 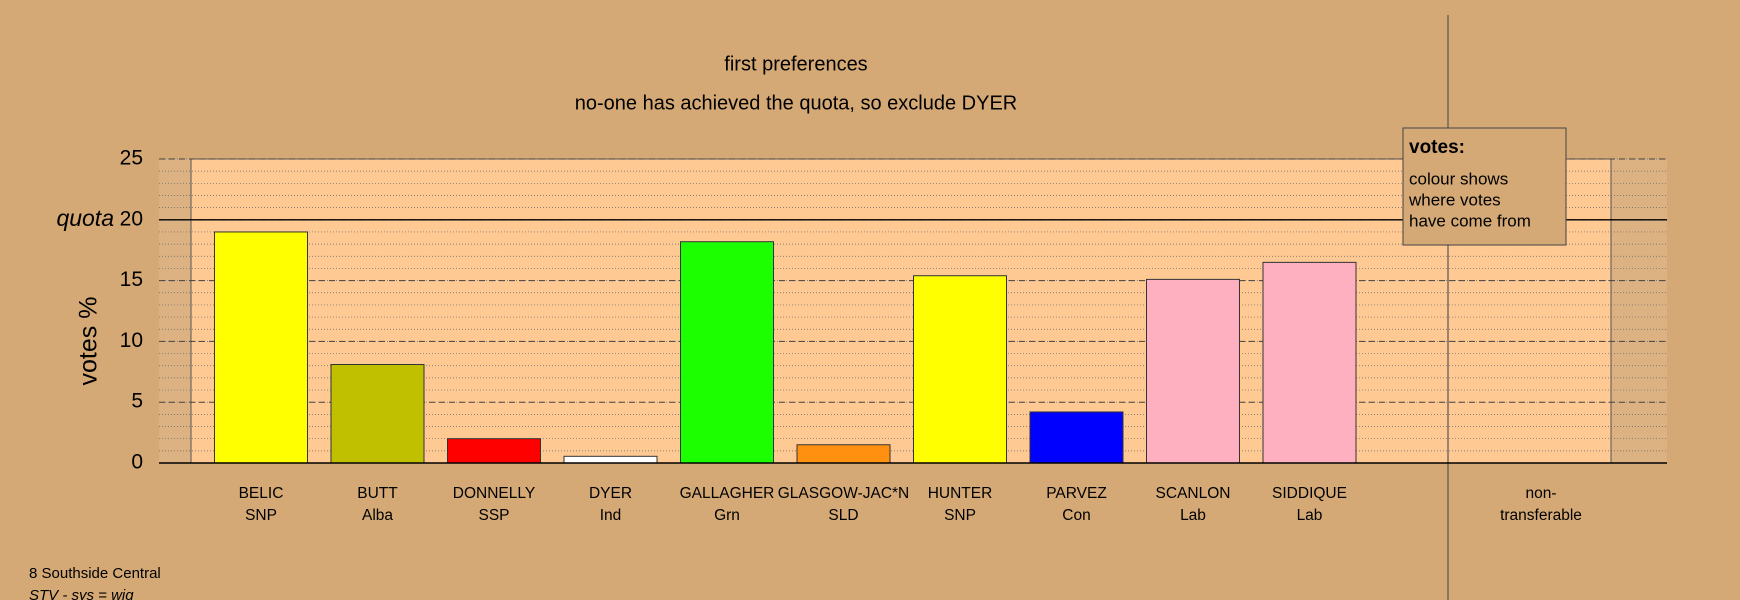 What do you see at coordinates (960, 493) in the screenshot?
I see `x-tick-label: HUNTER` at bounding box center [960, 493].